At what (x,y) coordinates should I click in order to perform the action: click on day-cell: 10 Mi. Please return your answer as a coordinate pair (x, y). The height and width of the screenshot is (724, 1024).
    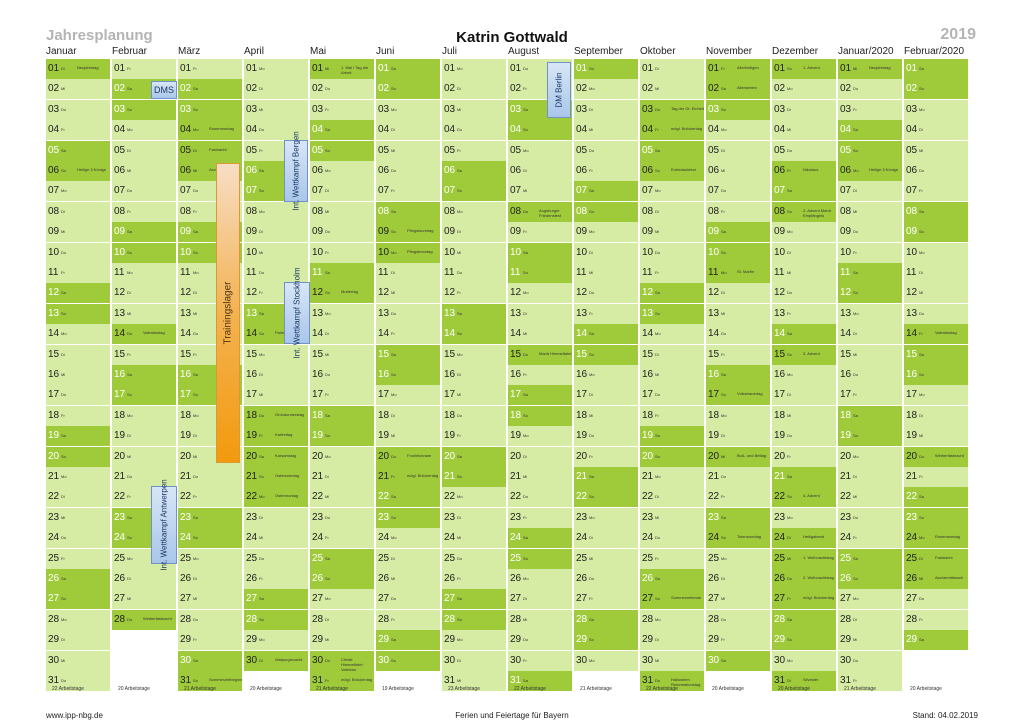
    Looking at the image, I should click on (474, 253).